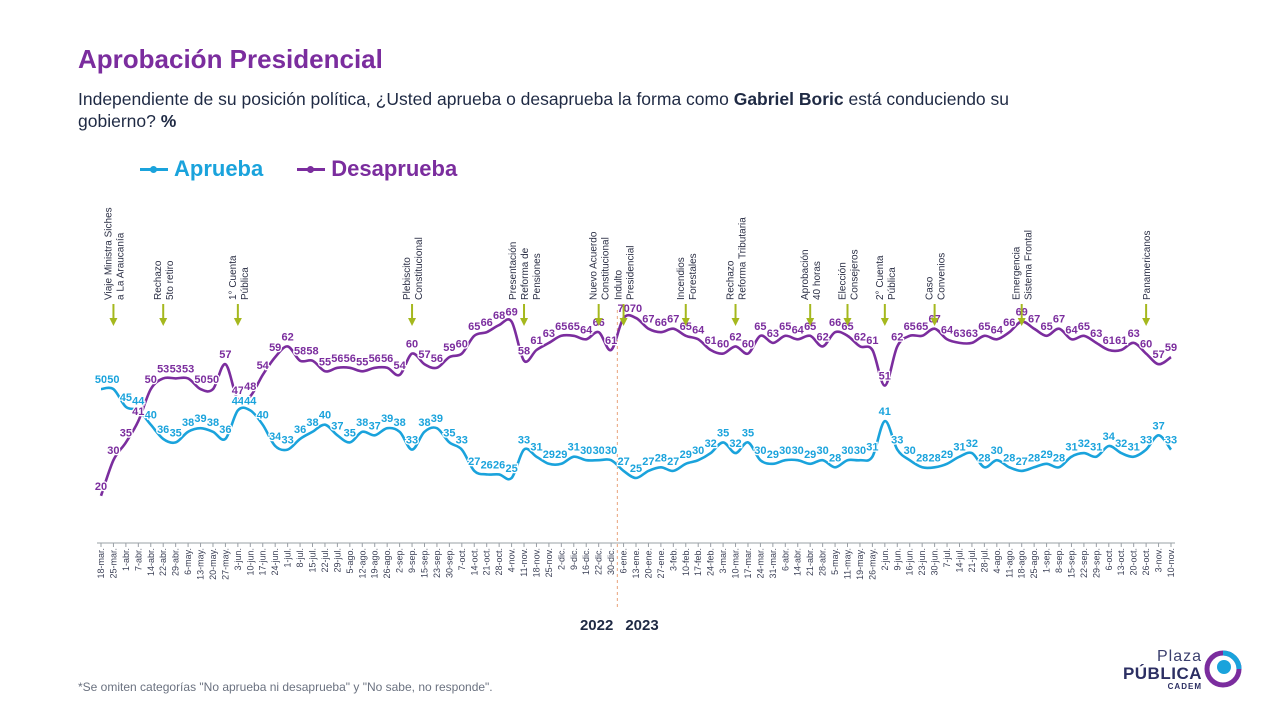 Image resolution: width=1272 pixels, height=713 pixels. Describe the element at coordinates (693, 276) in the screenshot. I see `event-annotation-label: Forestales` at that location.